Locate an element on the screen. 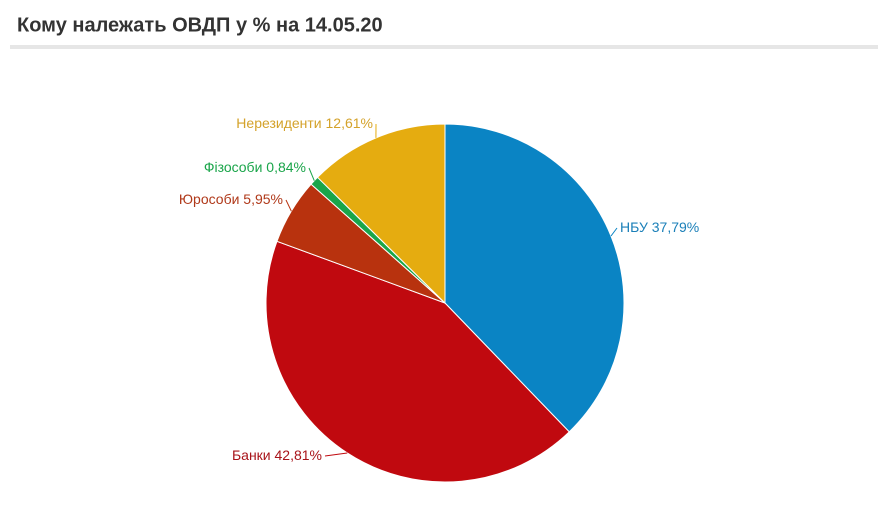  slice-value-label: 42,81% is located at coordinates (298, 455).